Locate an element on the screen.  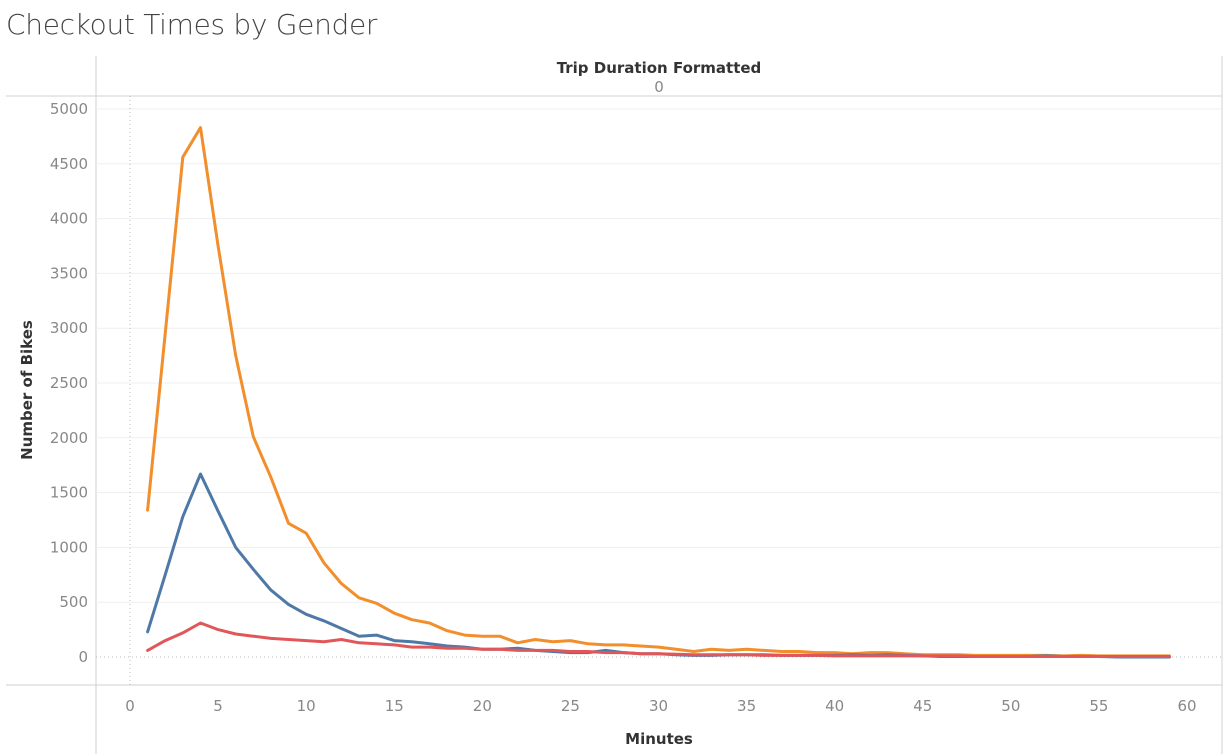
x-axis-ticks: 0 5 10 15 20 25 30 35 40 45 50 55 60 is located at coordinates (660, 706).